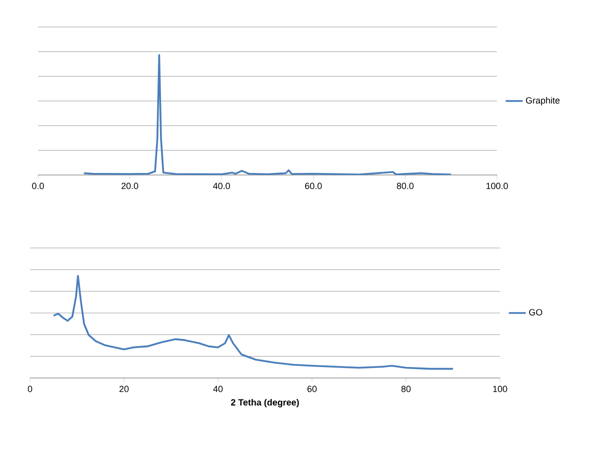  What do you see at coordinates (38, 186) in the screenshot?
I see `x-tick-label: 0.0` at bounding box center [38, 186].